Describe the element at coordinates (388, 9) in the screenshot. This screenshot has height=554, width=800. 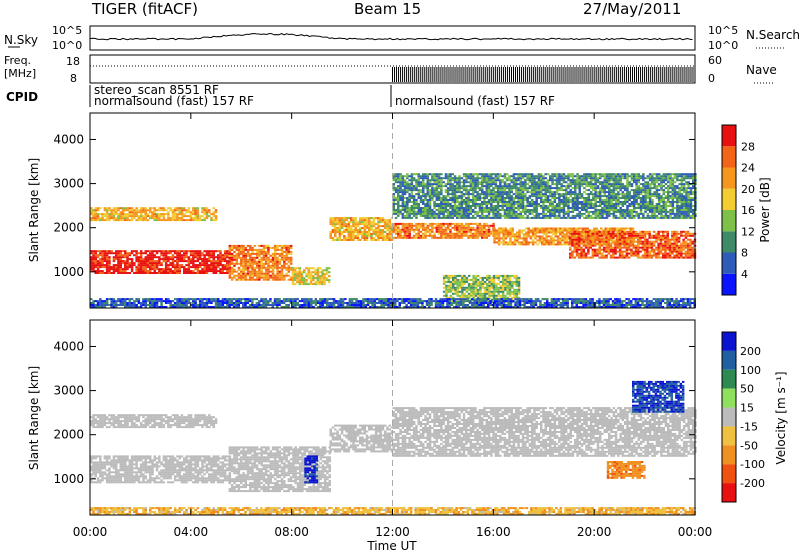
I see `beam-label: Beam 15` at that location.